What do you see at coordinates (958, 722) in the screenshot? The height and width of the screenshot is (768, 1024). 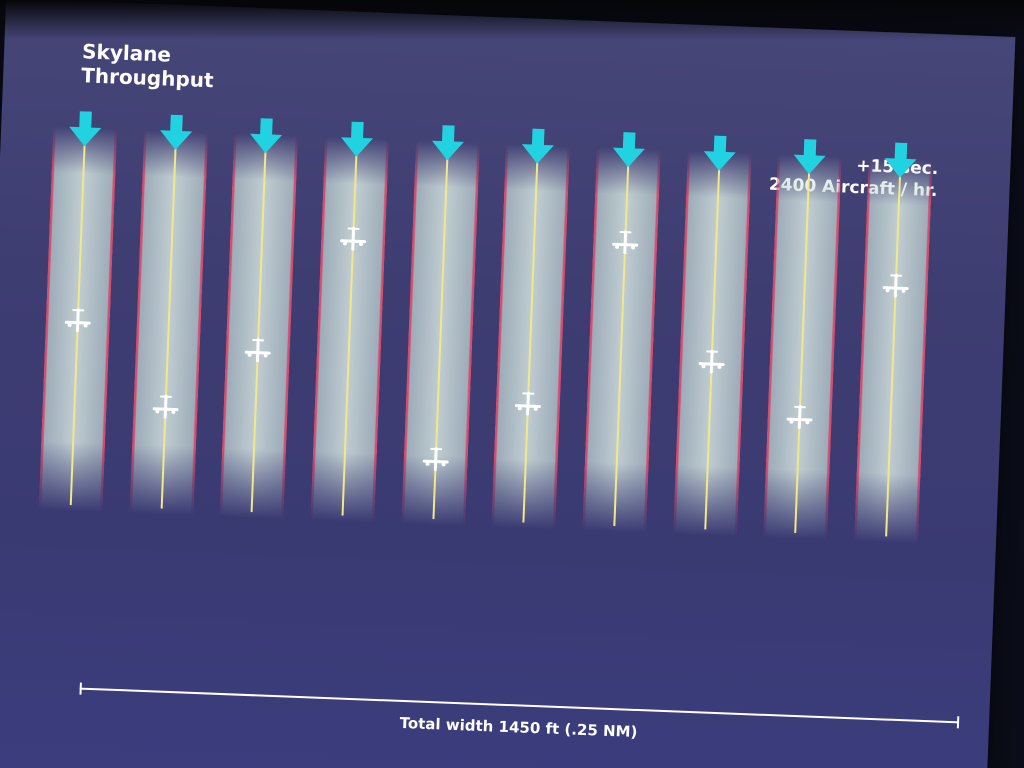 I see `scale-tick-right` at bounding box center [958, 722].